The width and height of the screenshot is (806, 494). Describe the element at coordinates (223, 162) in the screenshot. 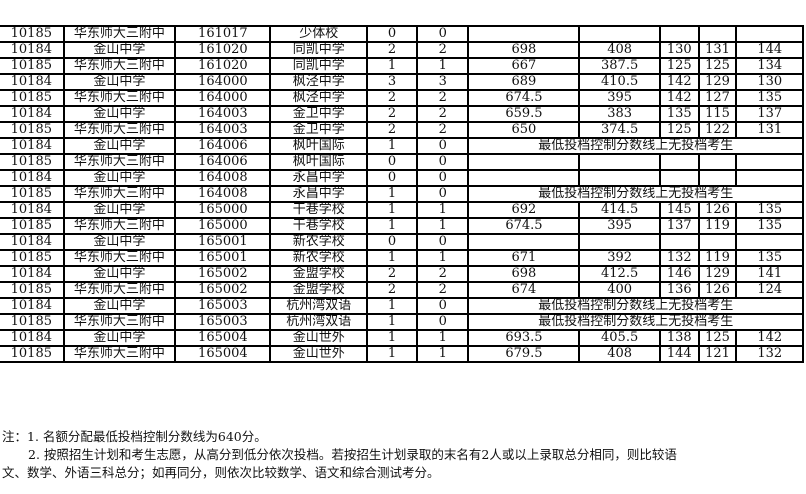

I see `middle-school-code-cell: 164006` at that location.